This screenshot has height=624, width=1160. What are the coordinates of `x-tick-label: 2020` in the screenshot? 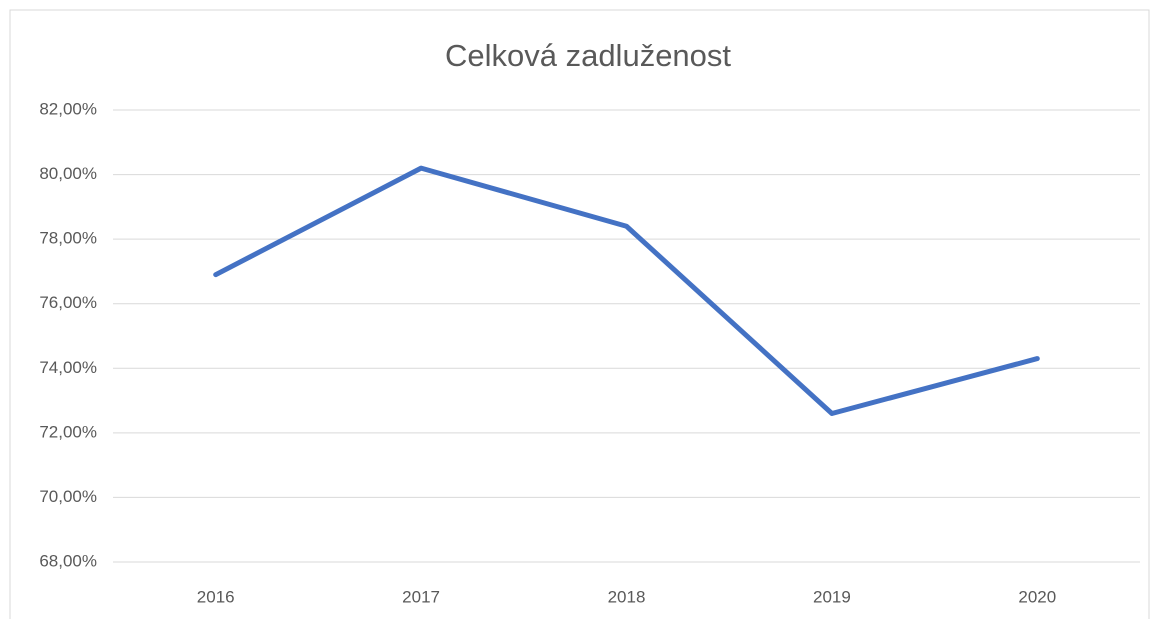 It's located at (1037, 596).